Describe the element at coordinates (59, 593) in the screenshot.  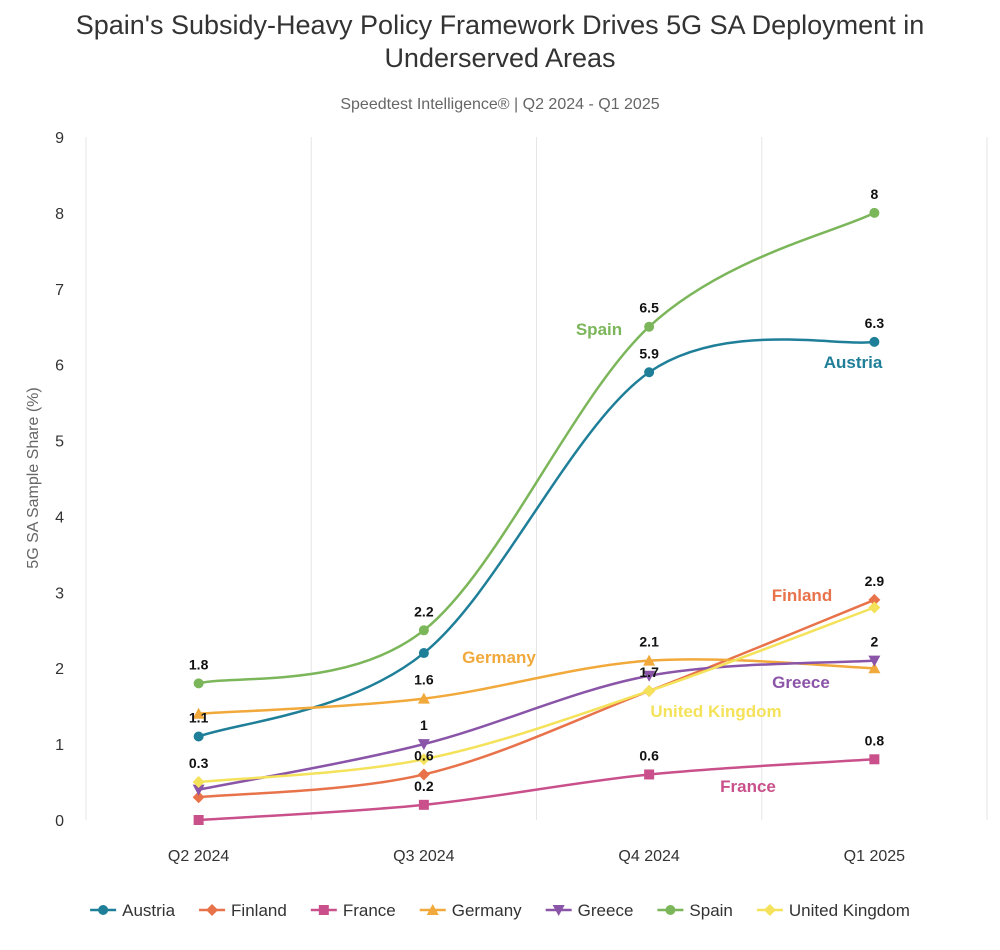
I see `y-tick-label: 3` at that location.